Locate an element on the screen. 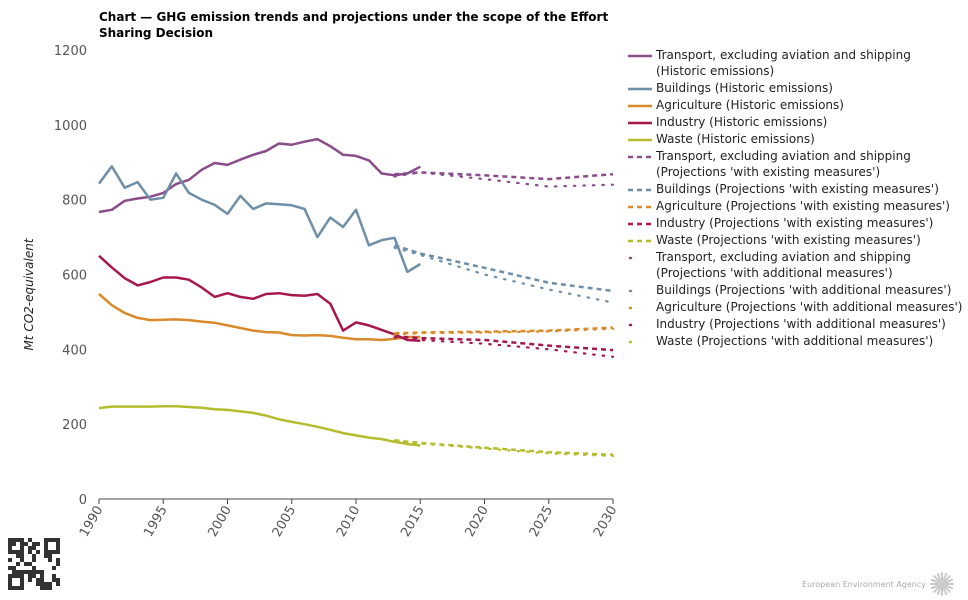 This screenshot has width=968, height=600. x-tick-label: 2005 is located at coordinates (285, 522).